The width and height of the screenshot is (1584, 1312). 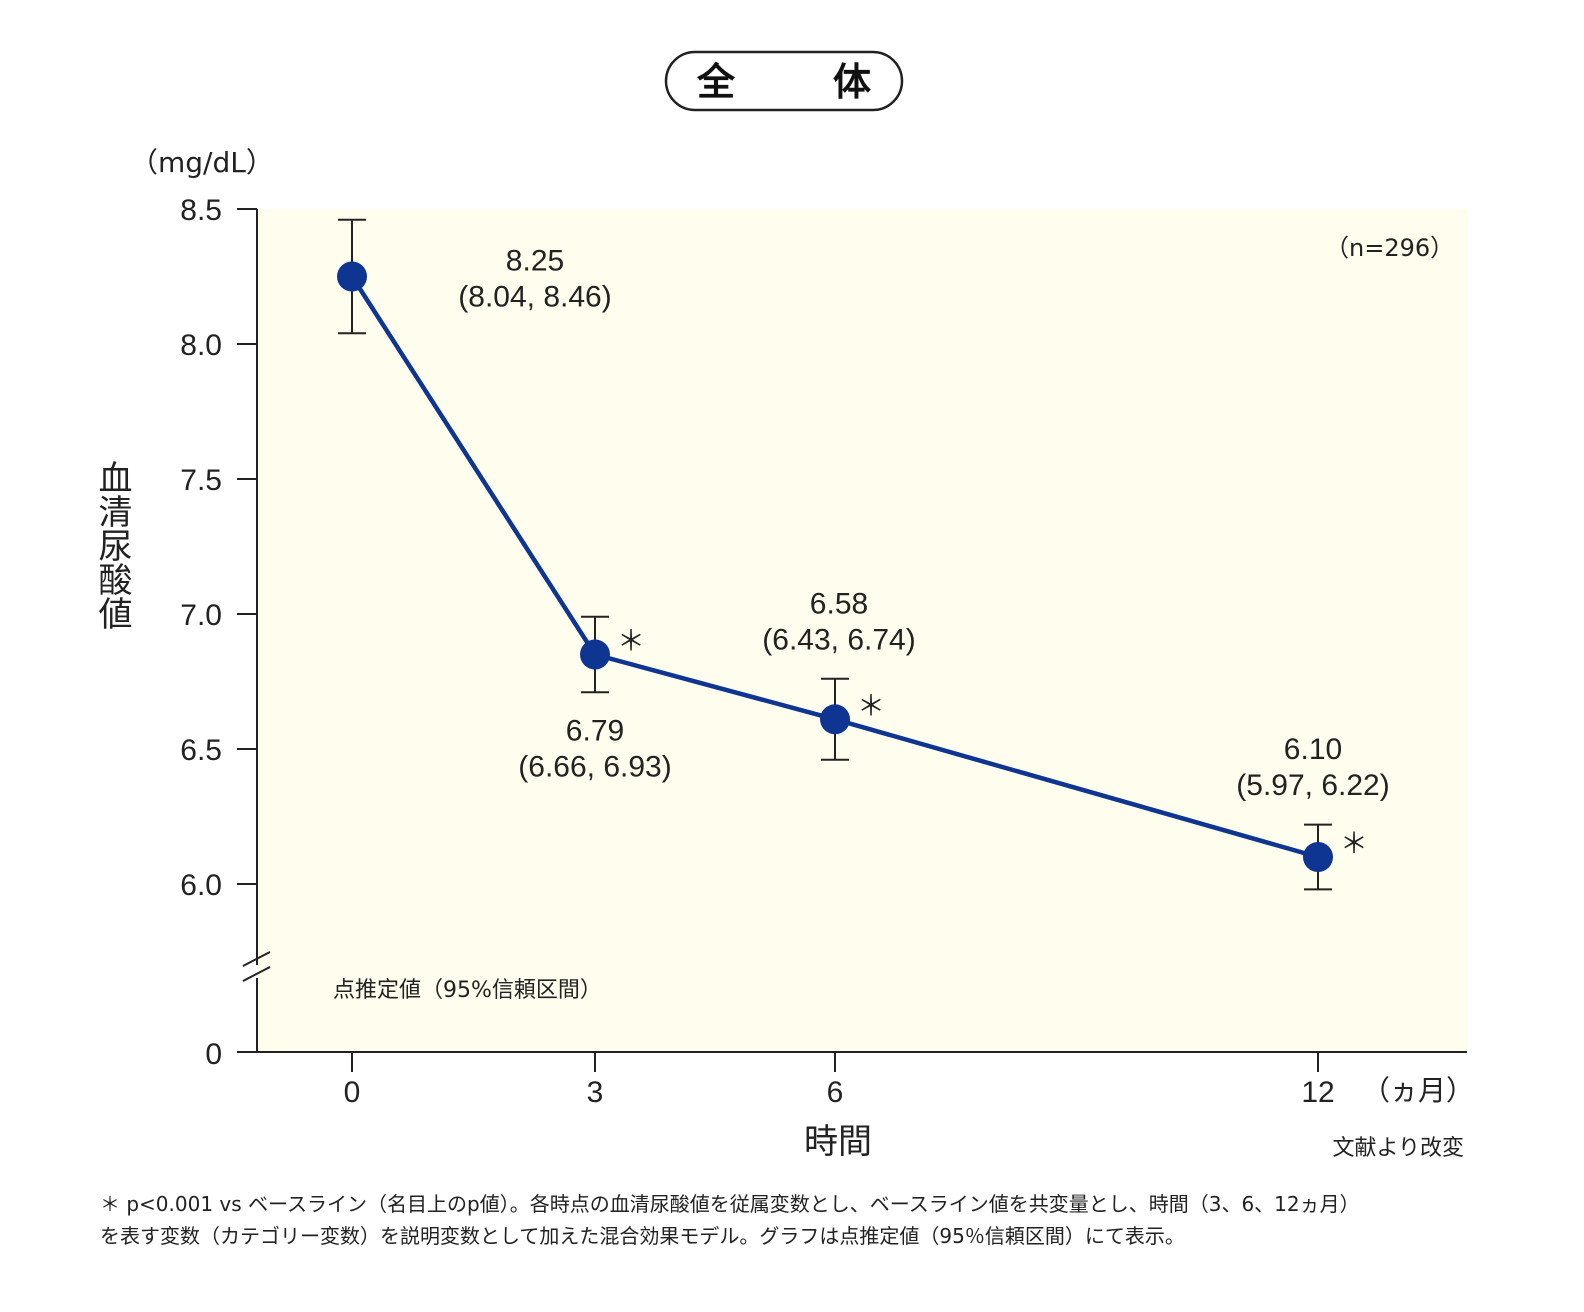 I want to click on chart-title: 全 体, so click(x=798, y=82).